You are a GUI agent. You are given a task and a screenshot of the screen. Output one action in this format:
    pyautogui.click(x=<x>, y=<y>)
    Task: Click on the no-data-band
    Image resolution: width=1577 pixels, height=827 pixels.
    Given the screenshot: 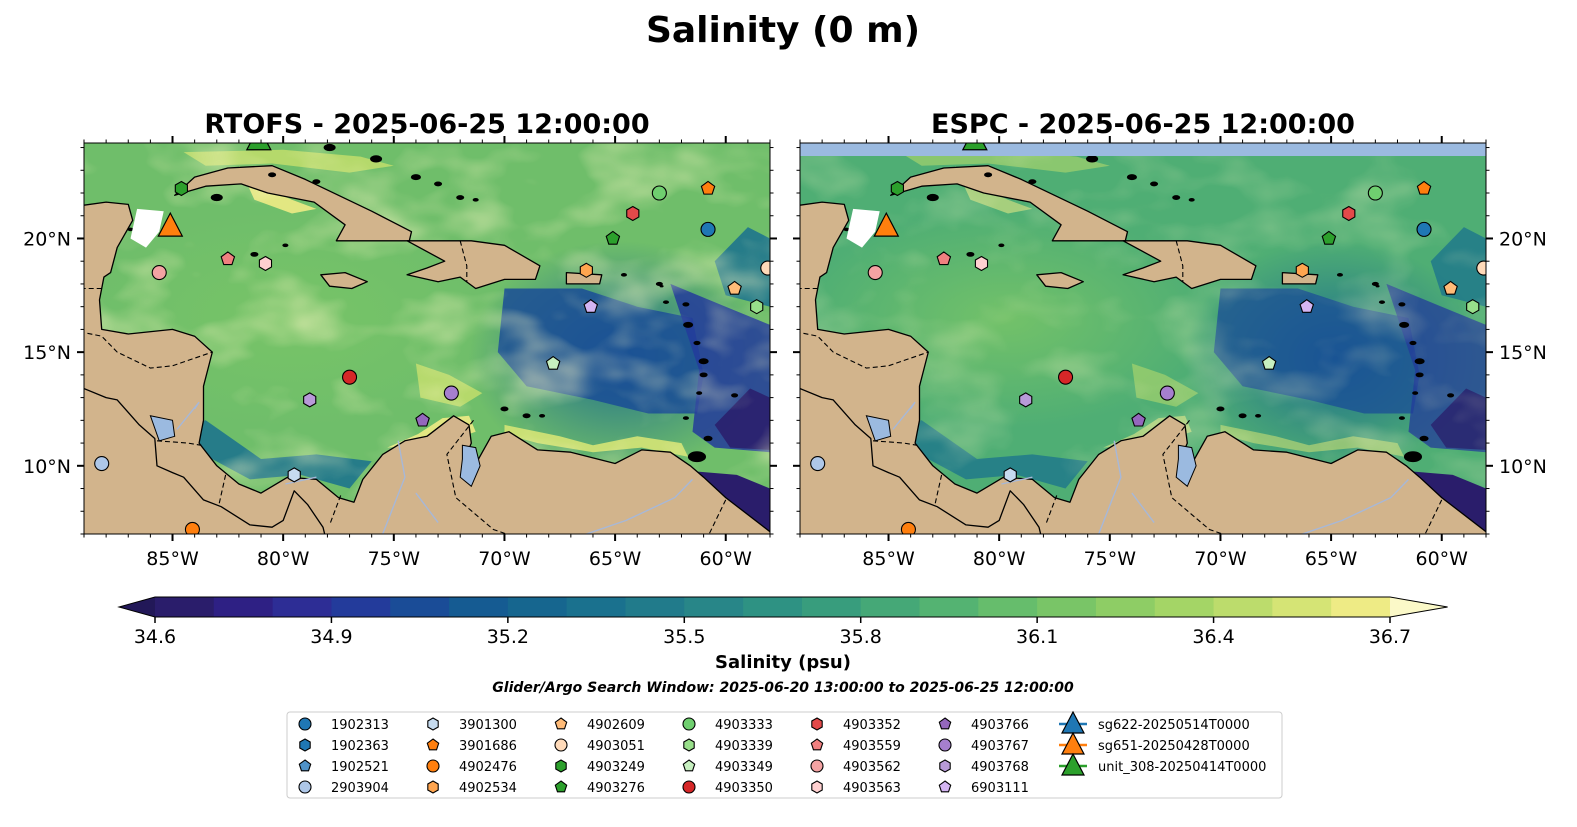 What is the action you would take?
    pyautogui.click(x=1143, y=149)
    